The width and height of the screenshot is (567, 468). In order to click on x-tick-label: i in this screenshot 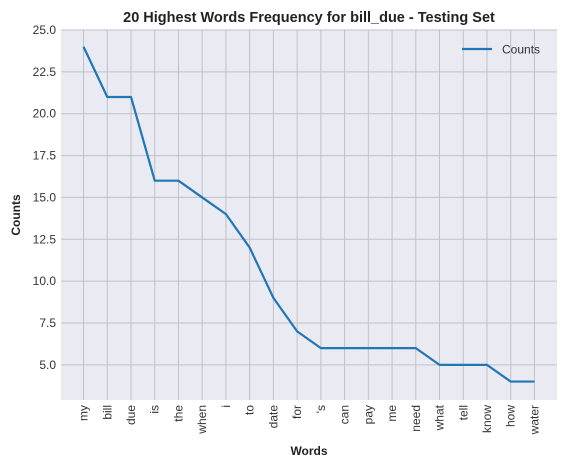, I will do `click(226, 406)`.